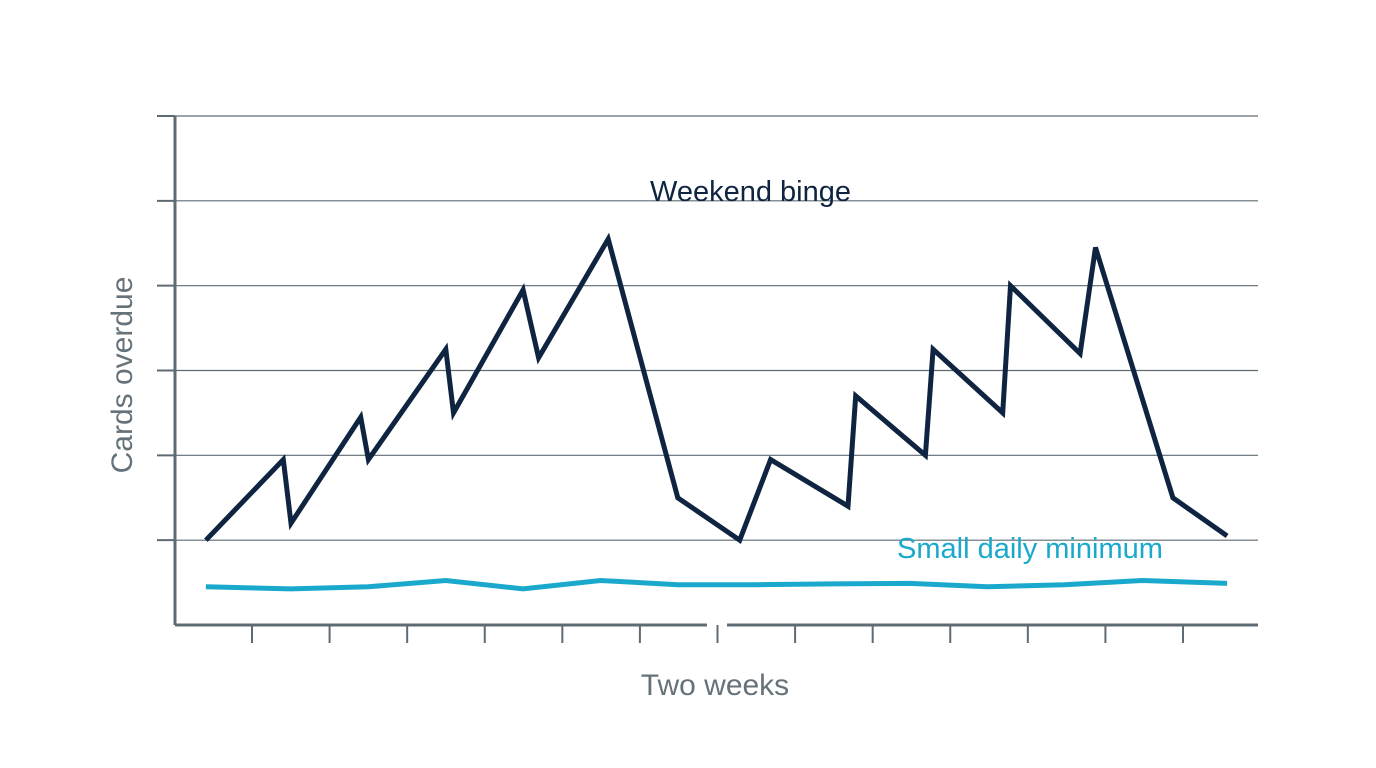 The height and width of the screenshot is (768, 1376). What do you see at coordinates (750, 192) in the screenshot?
I see `annotation-weekend-binge: Weekend binge` at bounding box center [750, 192].